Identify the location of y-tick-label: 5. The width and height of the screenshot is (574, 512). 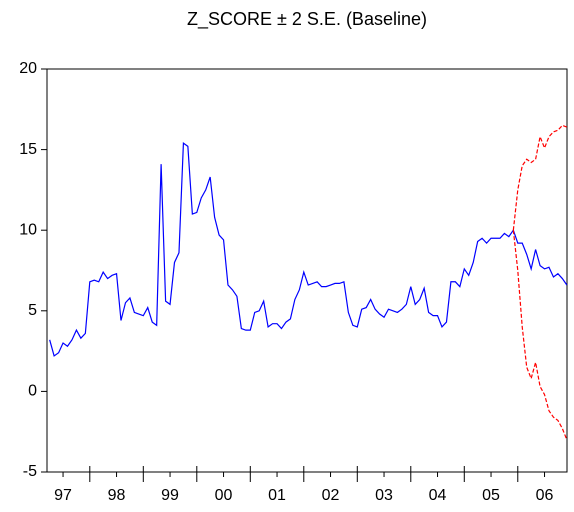
(32, 310).